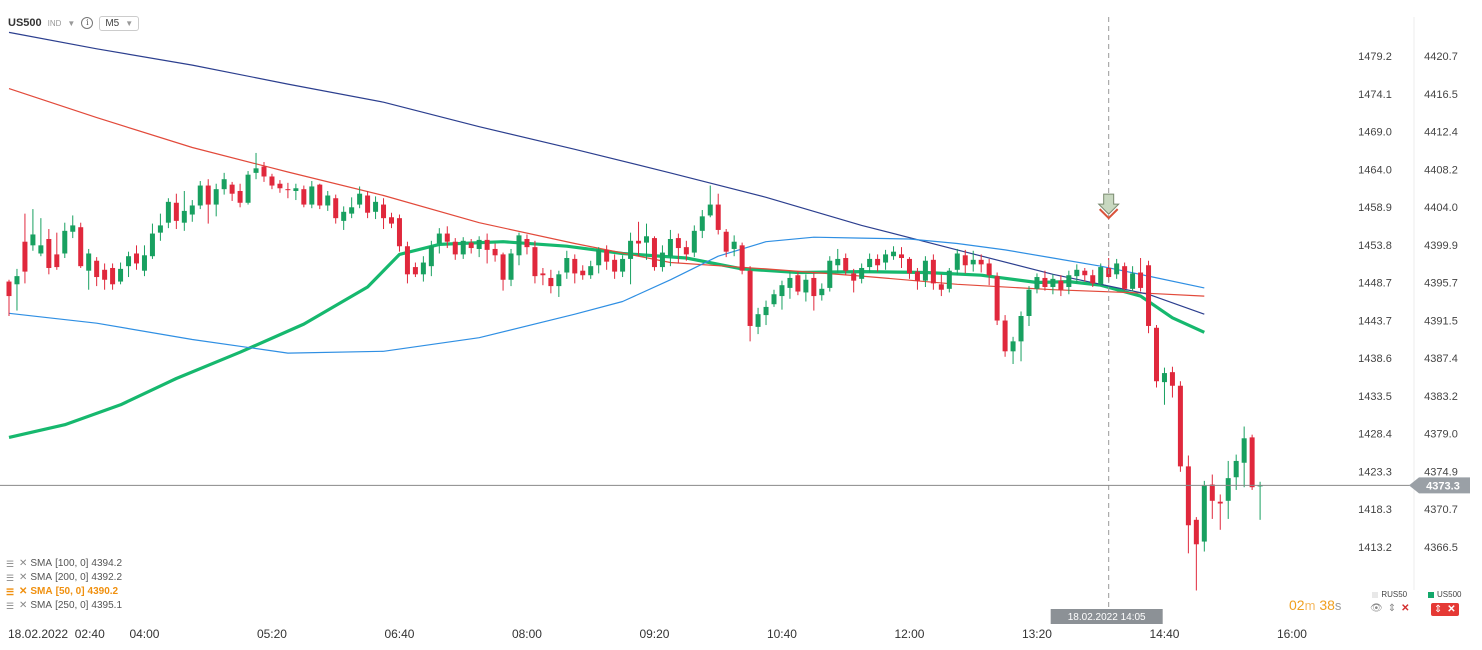 The width and height of the screenshot is (1482, 650). I want to click on instrument-rus50: RUS50 👁 ⇕ ✕, so click(1389, 602).